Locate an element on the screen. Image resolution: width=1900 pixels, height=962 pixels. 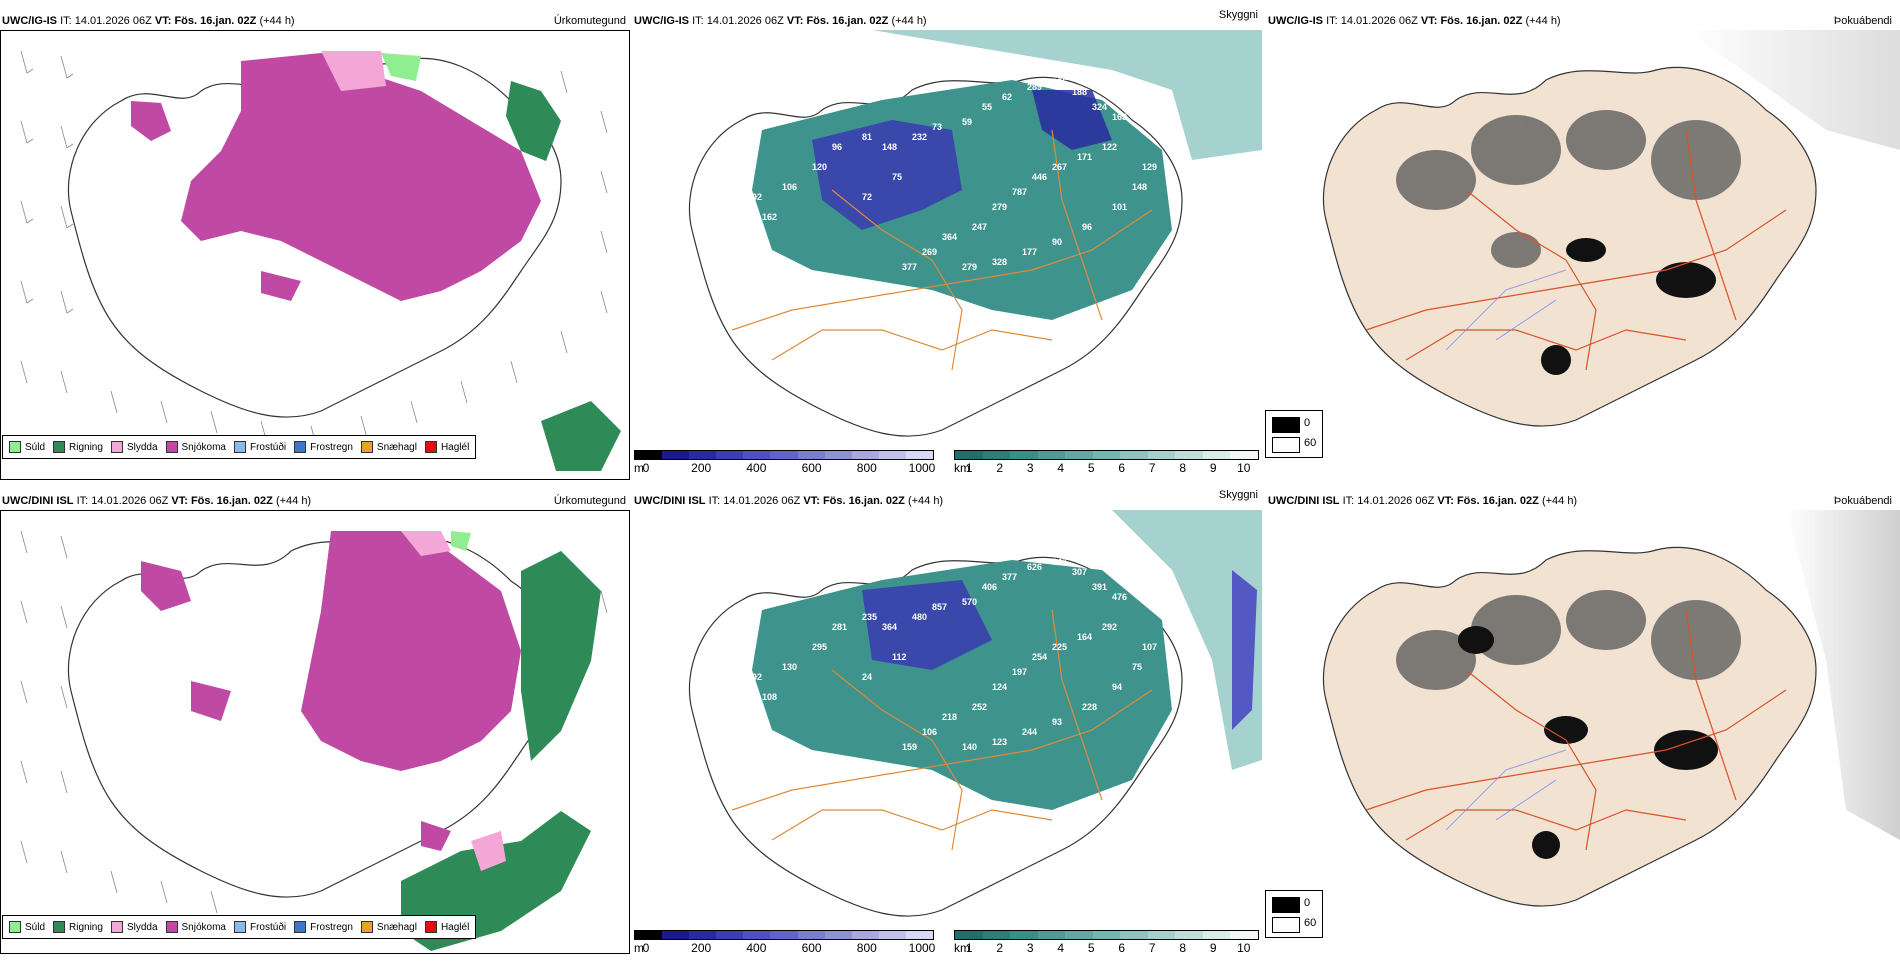
cloud-base-tick: 200 is located at coordinates (701, 948).